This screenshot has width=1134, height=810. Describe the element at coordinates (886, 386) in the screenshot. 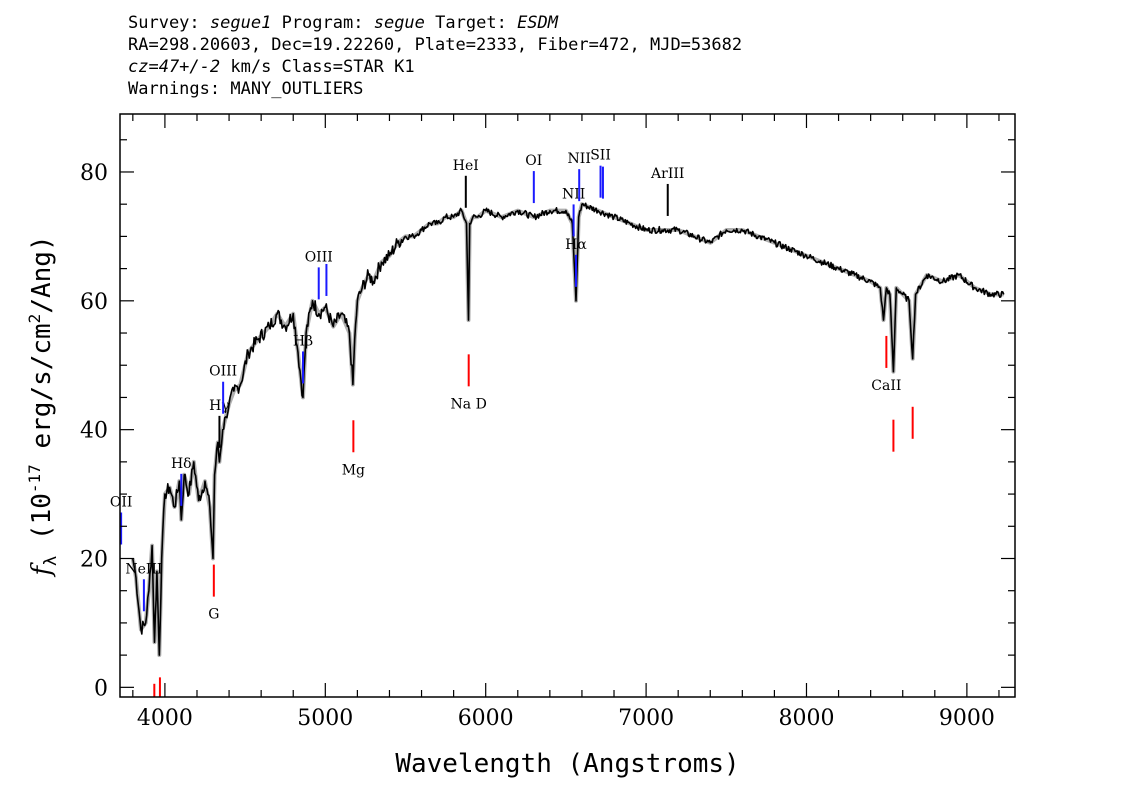

I see `line-label: CaII` at that location.